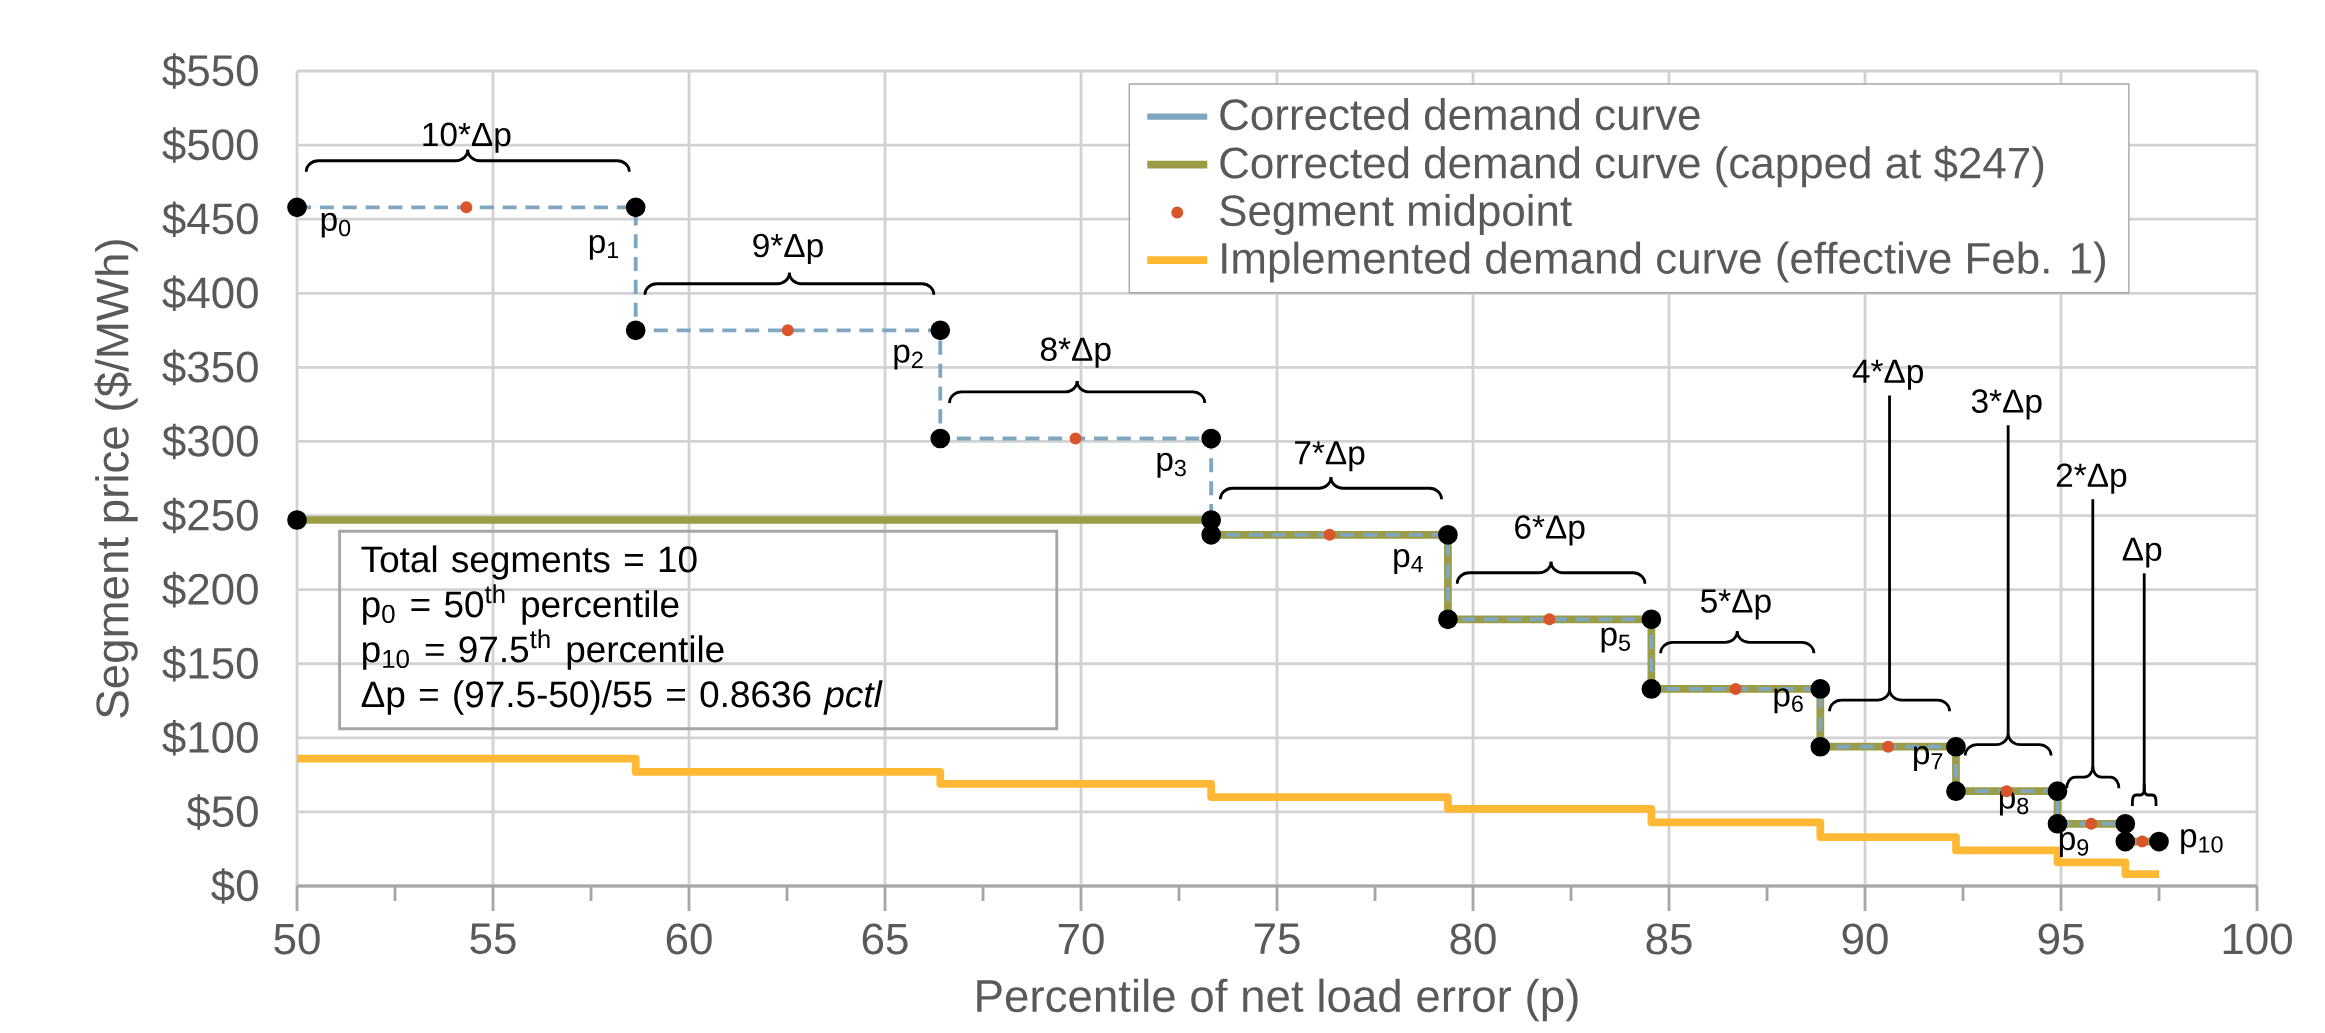  Describe the element at coordinates (1865, 939) in the screenshot. I see `x-tick-label: 90` at that location.